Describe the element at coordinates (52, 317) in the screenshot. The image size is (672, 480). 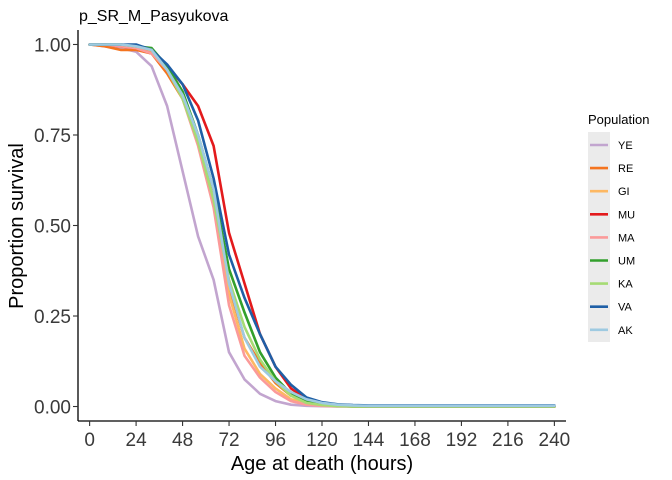
I see `y-tick-label: 0.25` at that location.